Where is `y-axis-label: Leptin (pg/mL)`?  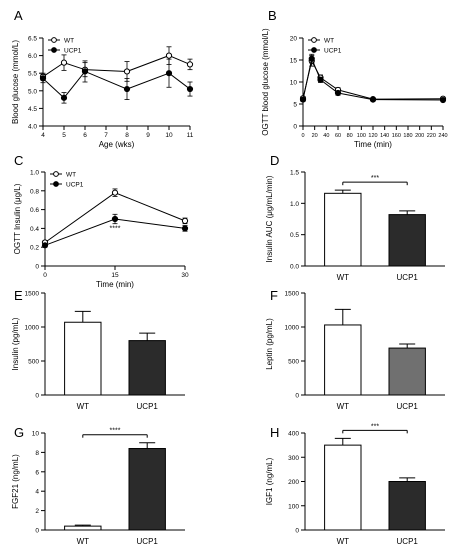 y-axis-label: Leptin (pg/mL) is located at coordinates (269, 344).